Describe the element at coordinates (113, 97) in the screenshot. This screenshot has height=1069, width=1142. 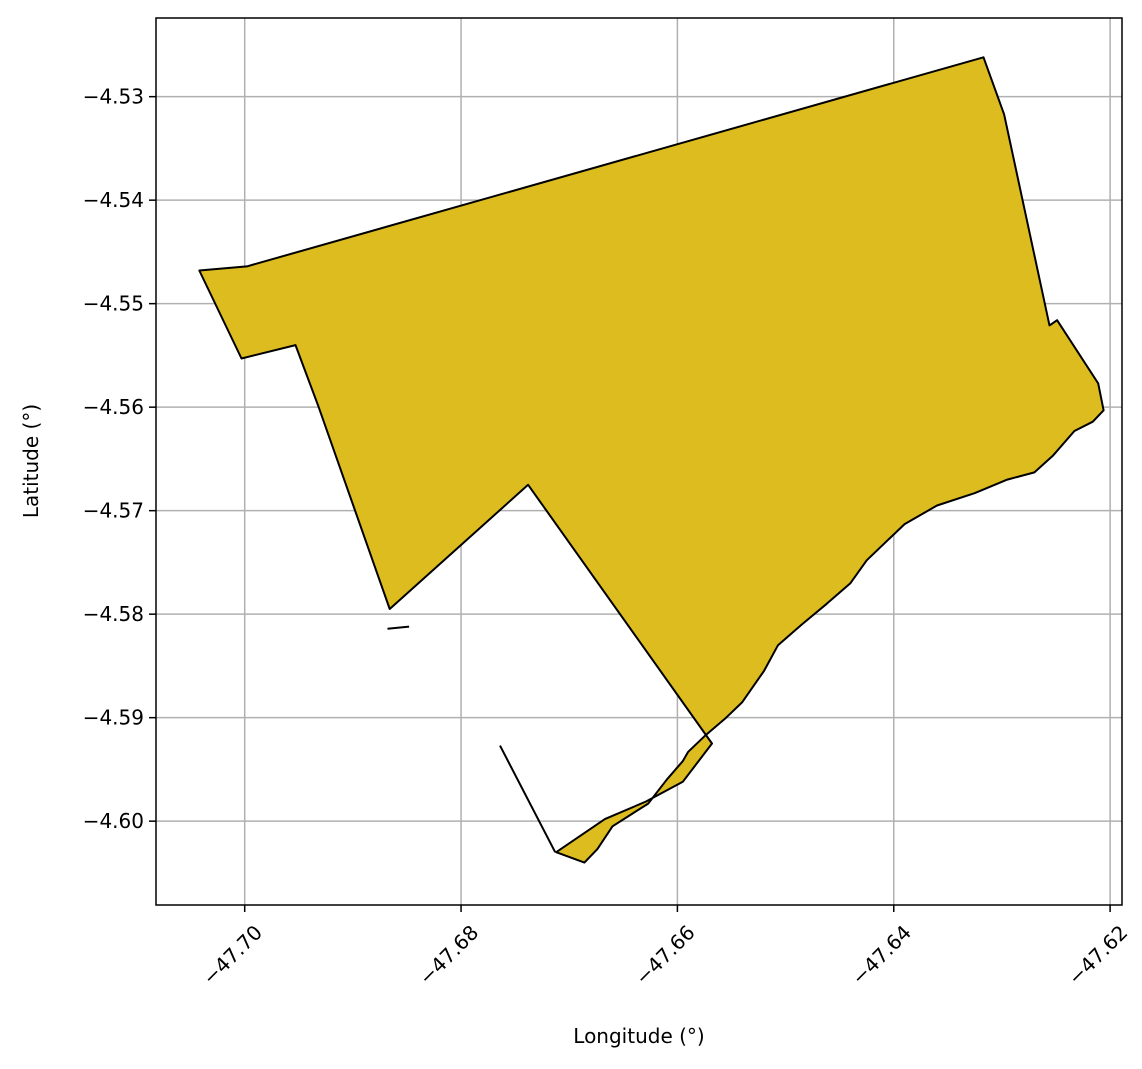
I see `y-tick-label: −4.53` at that location.